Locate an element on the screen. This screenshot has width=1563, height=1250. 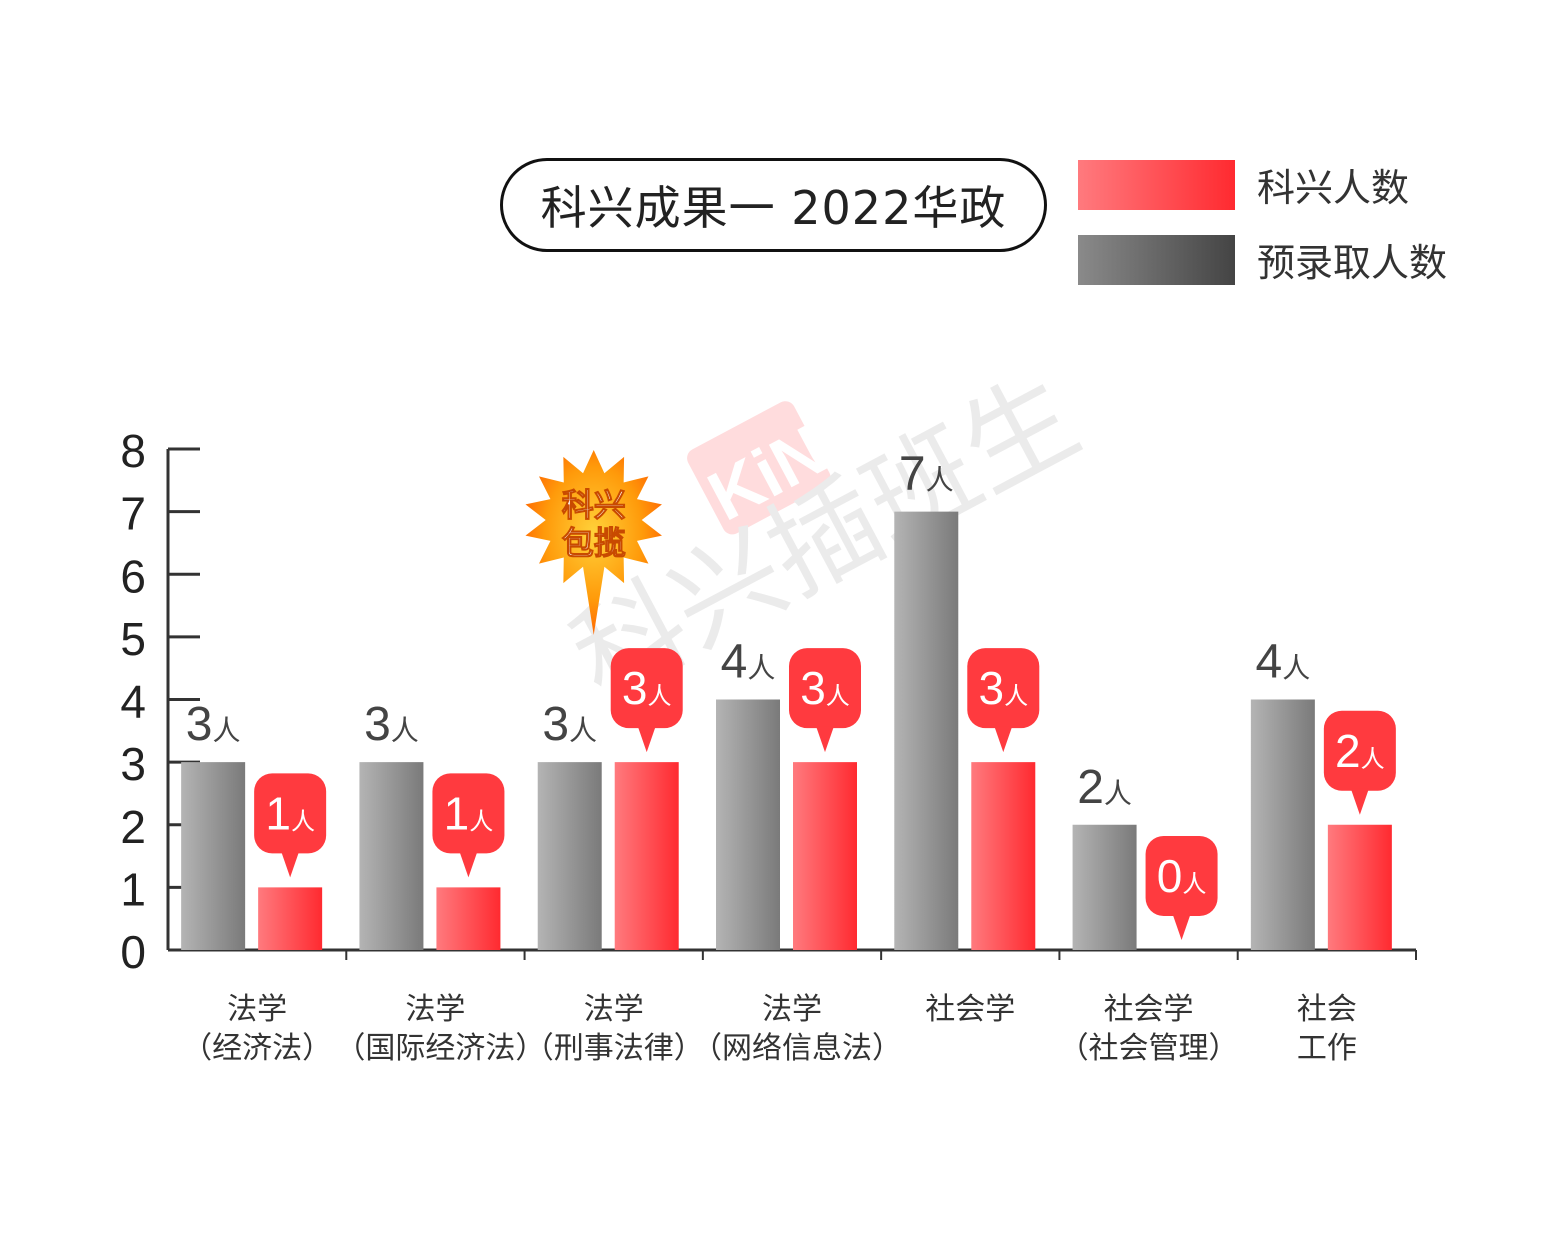
annotation-text: 包揽 is located at coordinates (594, 543).